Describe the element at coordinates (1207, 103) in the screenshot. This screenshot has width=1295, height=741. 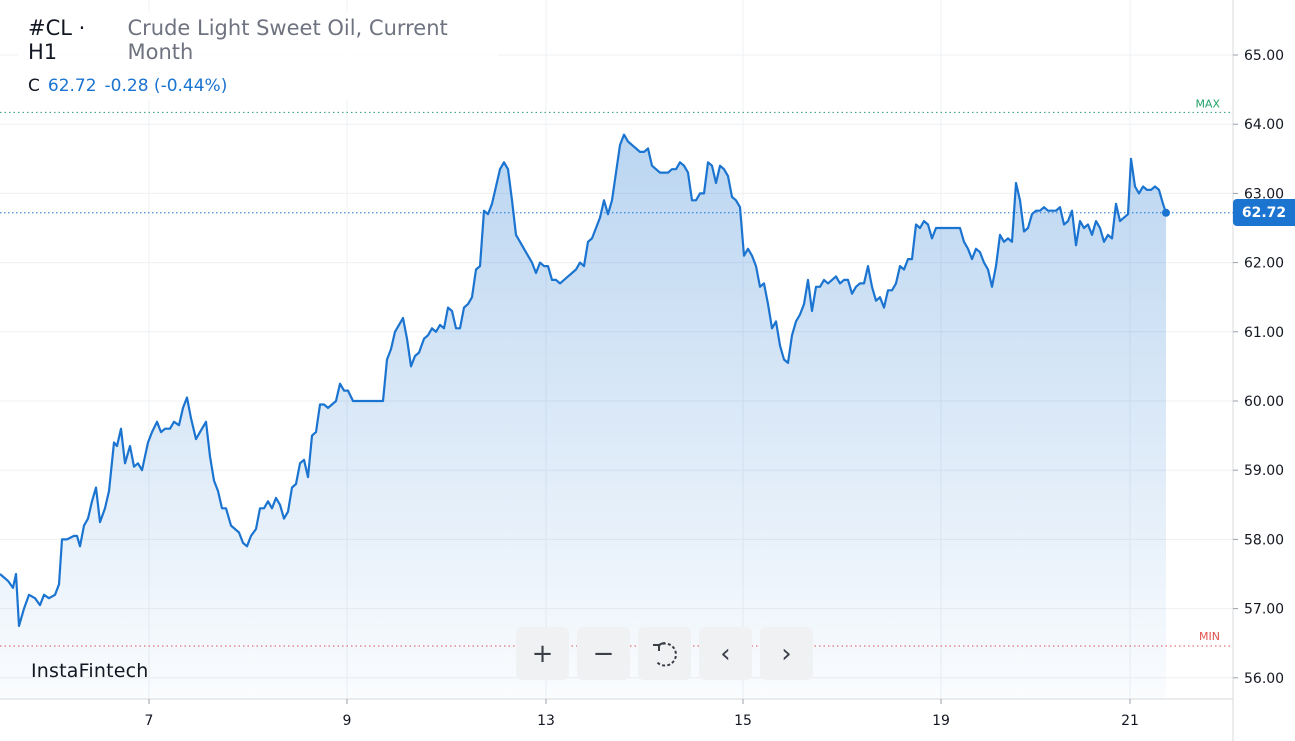
I see `max-label: MAX` at that location.